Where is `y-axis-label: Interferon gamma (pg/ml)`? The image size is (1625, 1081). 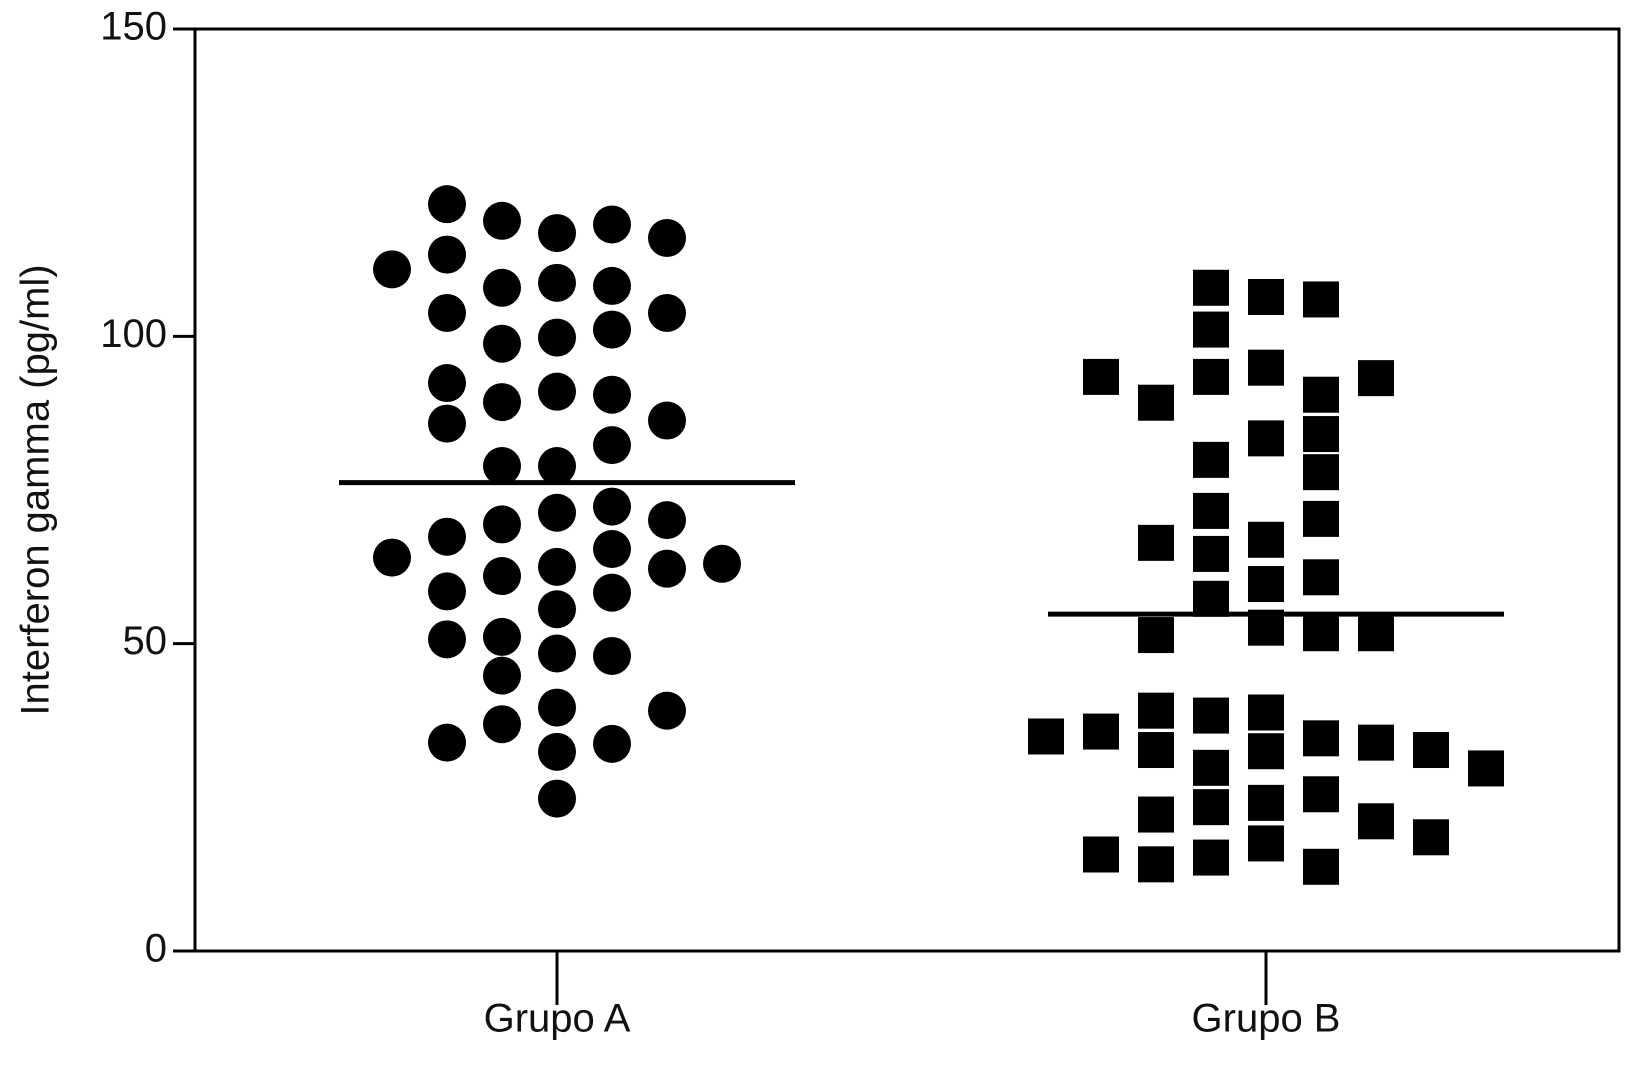 y-axis-label: Interferon gamma (pg/ml) is located at coordinates (36, 489).